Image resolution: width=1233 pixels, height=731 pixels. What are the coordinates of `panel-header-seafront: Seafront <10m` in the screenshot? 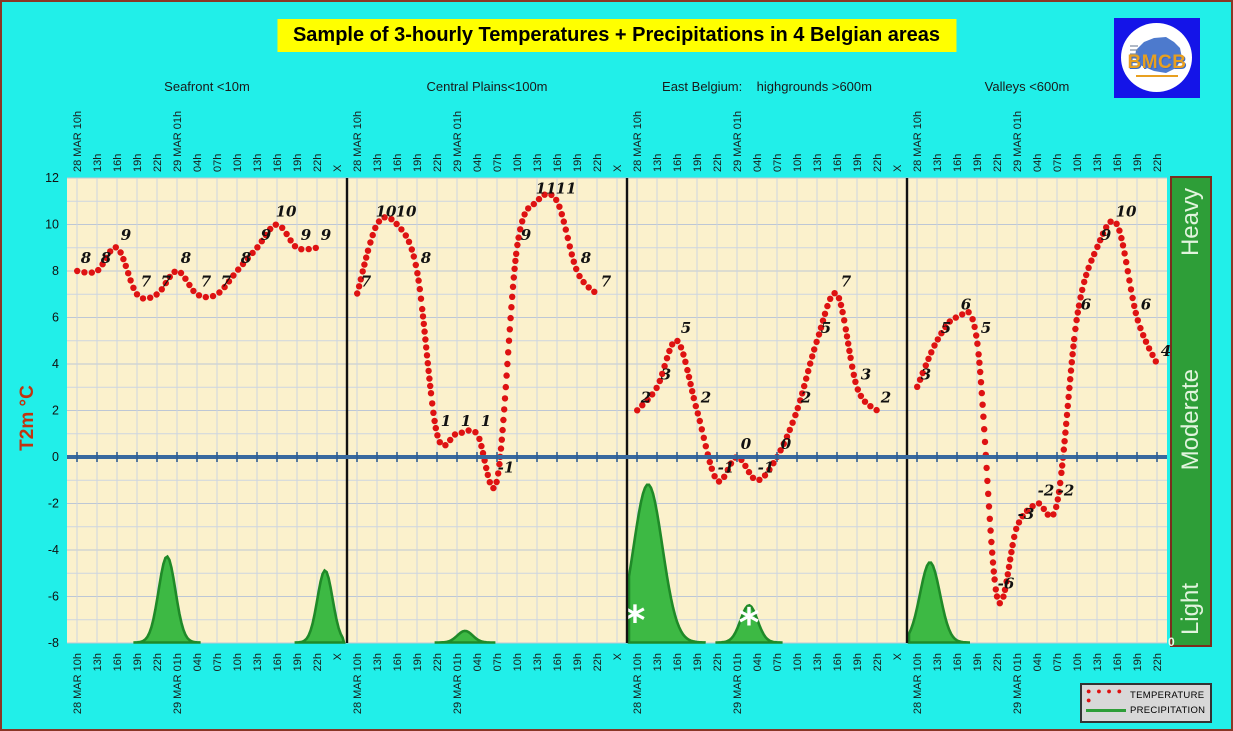 It's located at (207, 86).